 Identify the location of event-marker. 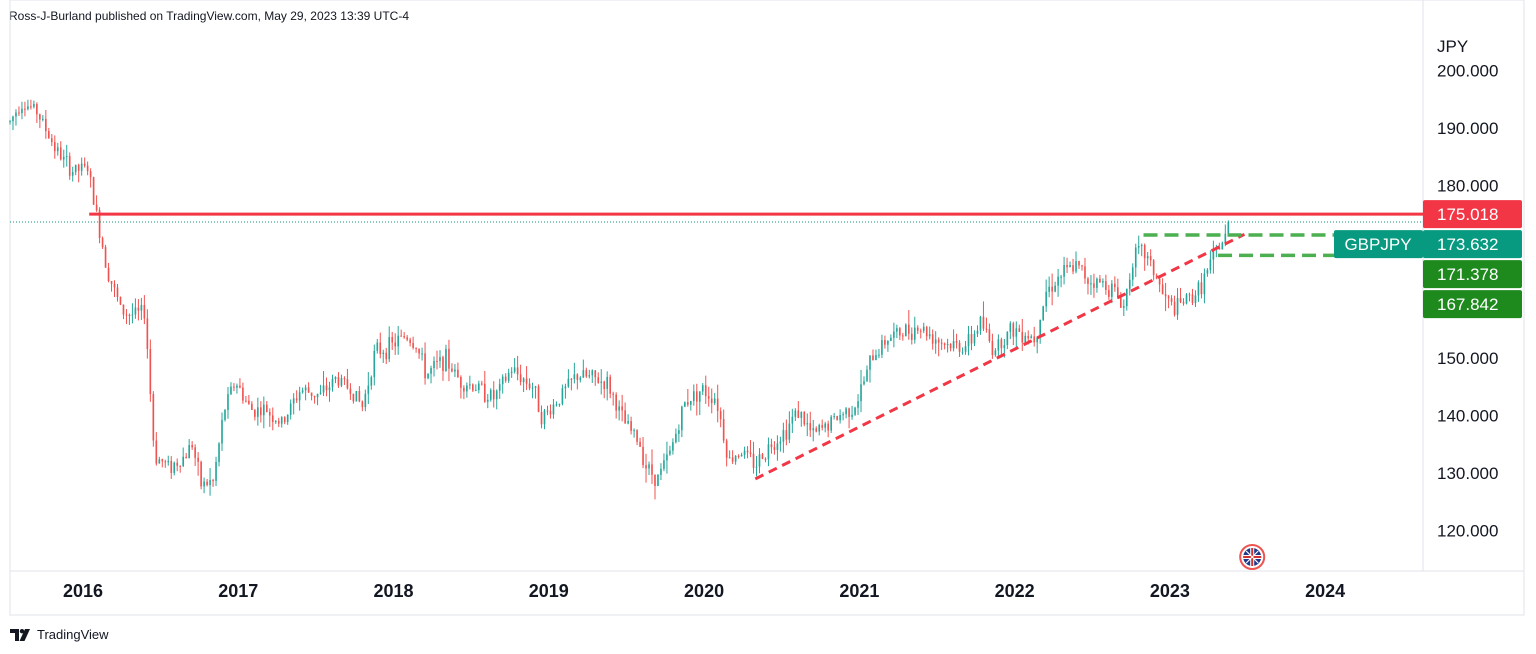
(1252, 557).